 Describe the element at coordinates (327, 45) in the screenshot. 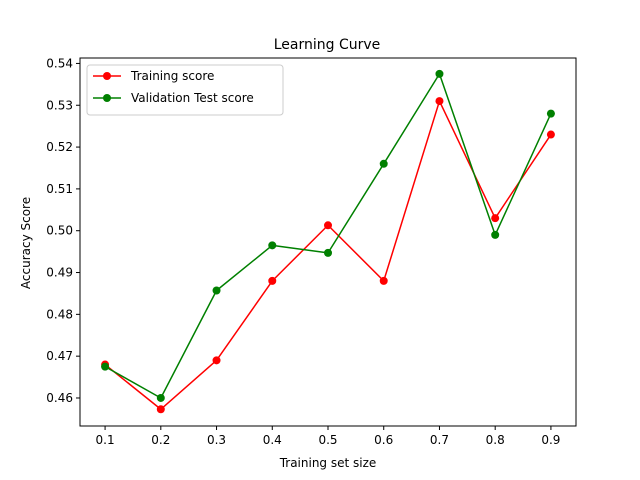

I see `chart-title: Learning Curve` at that location.